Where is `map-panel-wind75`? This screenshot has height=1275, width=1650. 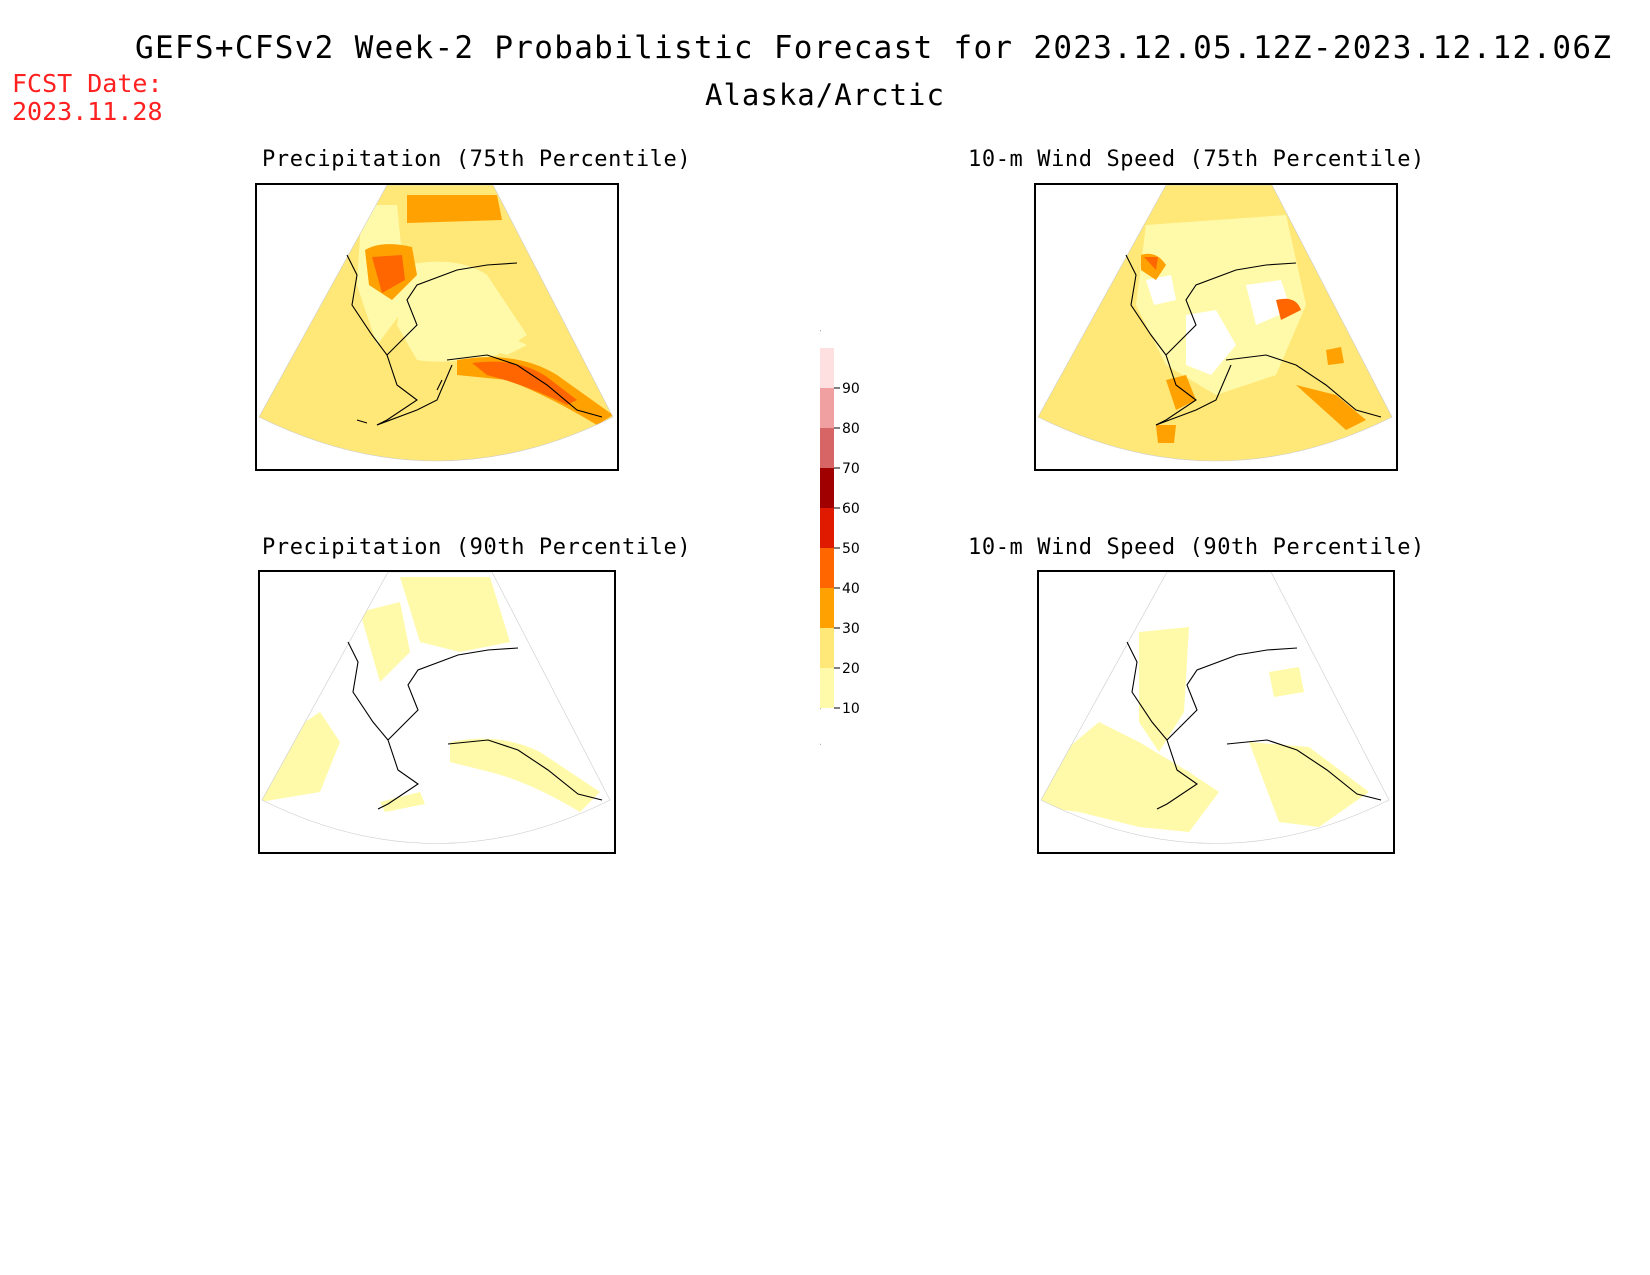
map-panel-wind75 is located at coordinates (1216, 327).